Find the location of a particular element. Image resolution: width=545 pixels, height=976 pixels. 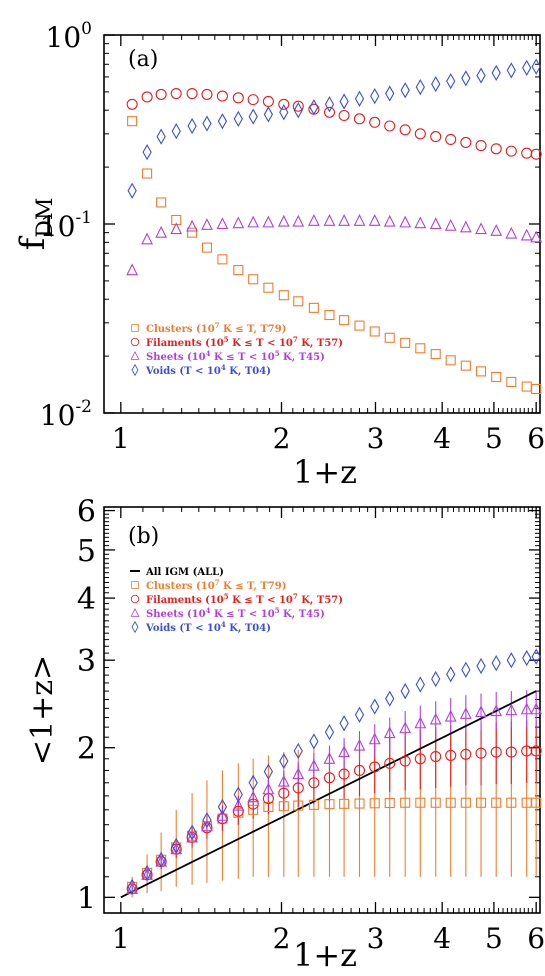

y-tick-label: 10⁰ is located at coordinates (69, 36).